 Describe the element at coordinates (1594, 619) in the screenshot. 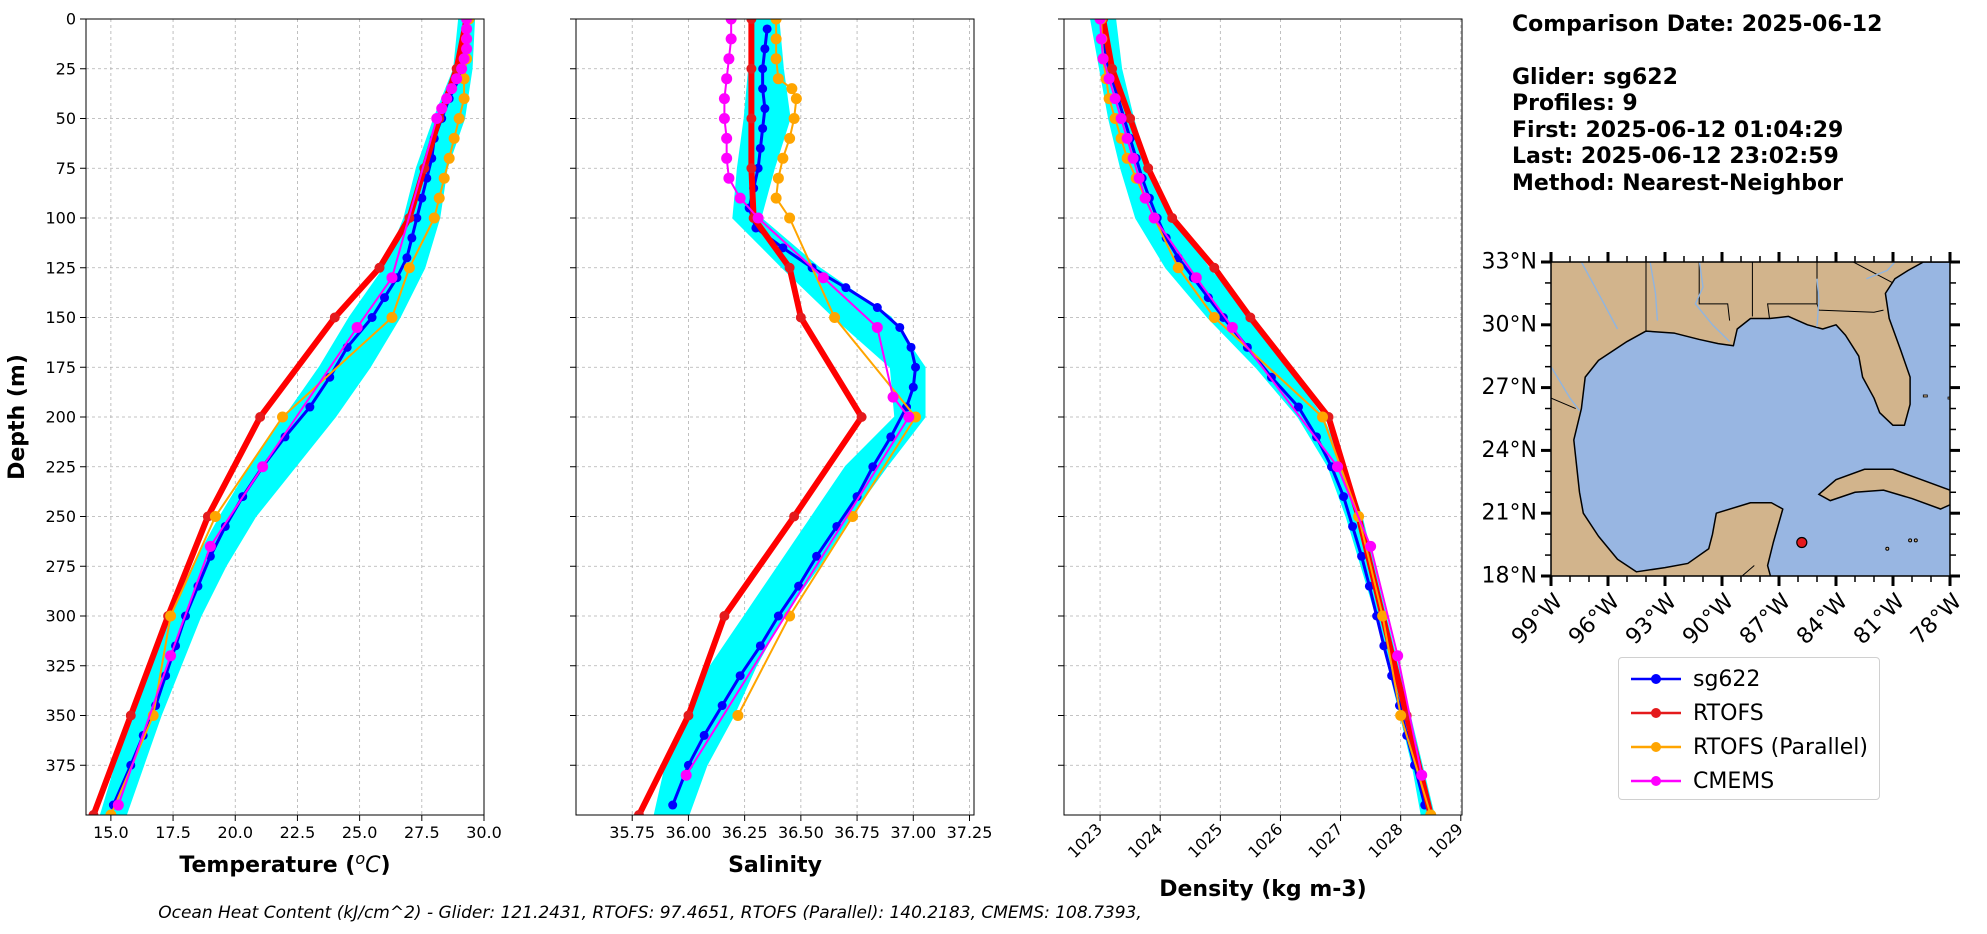

I see `lon-label: 96°W` at that location.